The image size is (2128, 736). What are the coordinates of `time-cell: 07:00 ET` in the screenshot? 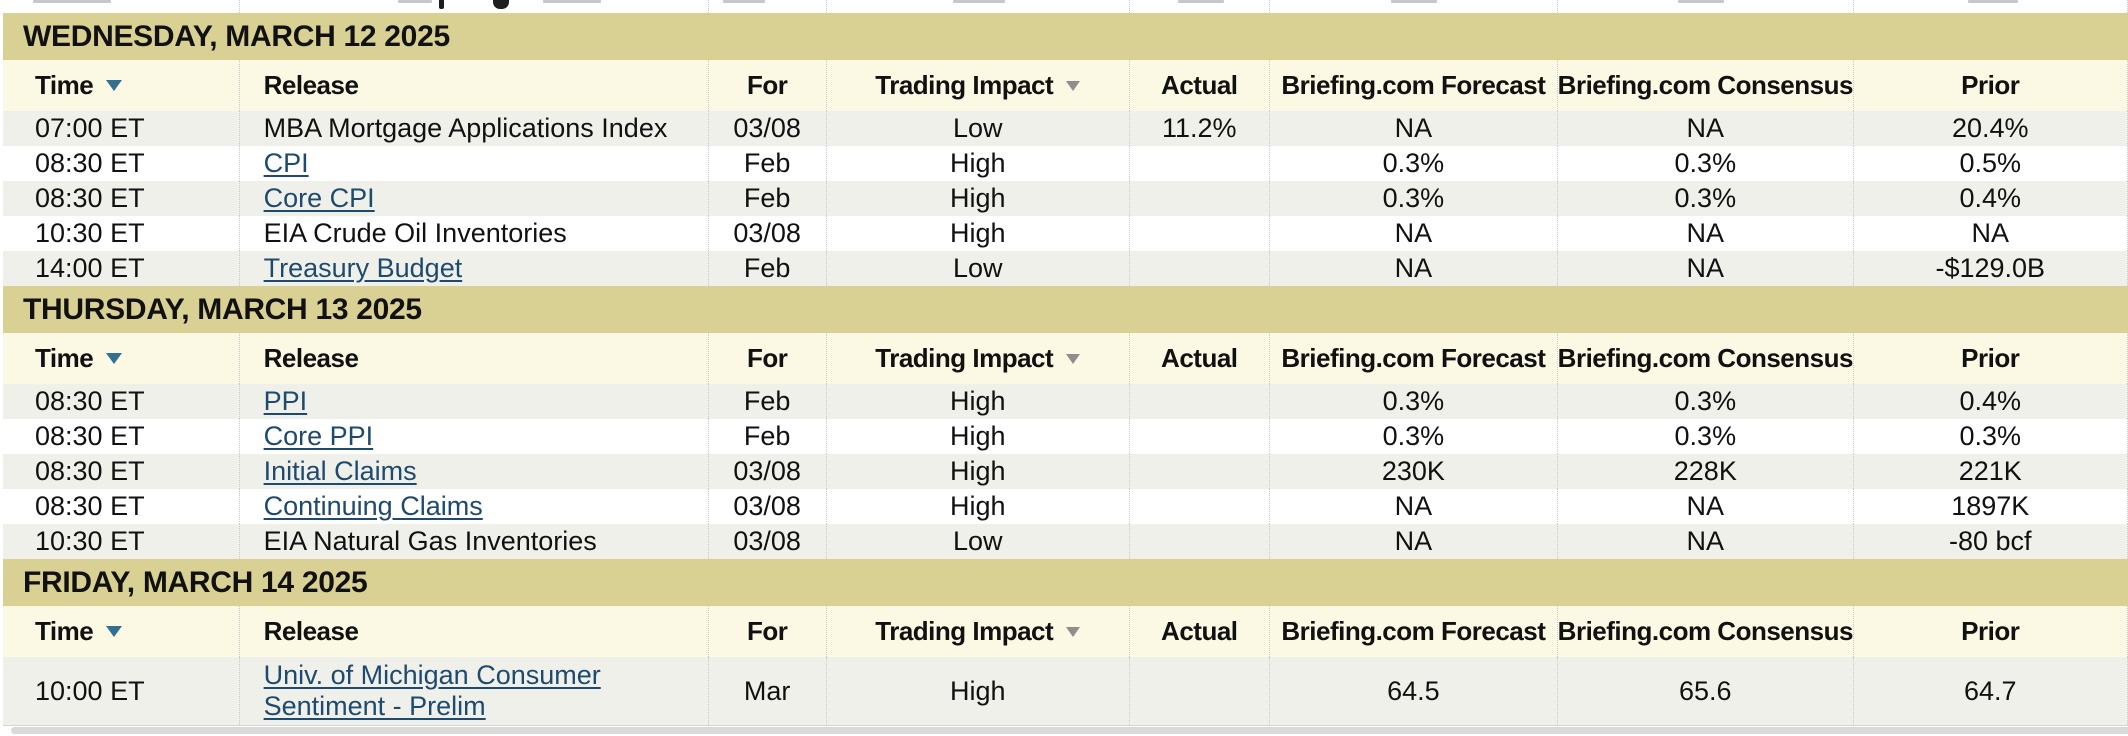 It's located at (90, 128).